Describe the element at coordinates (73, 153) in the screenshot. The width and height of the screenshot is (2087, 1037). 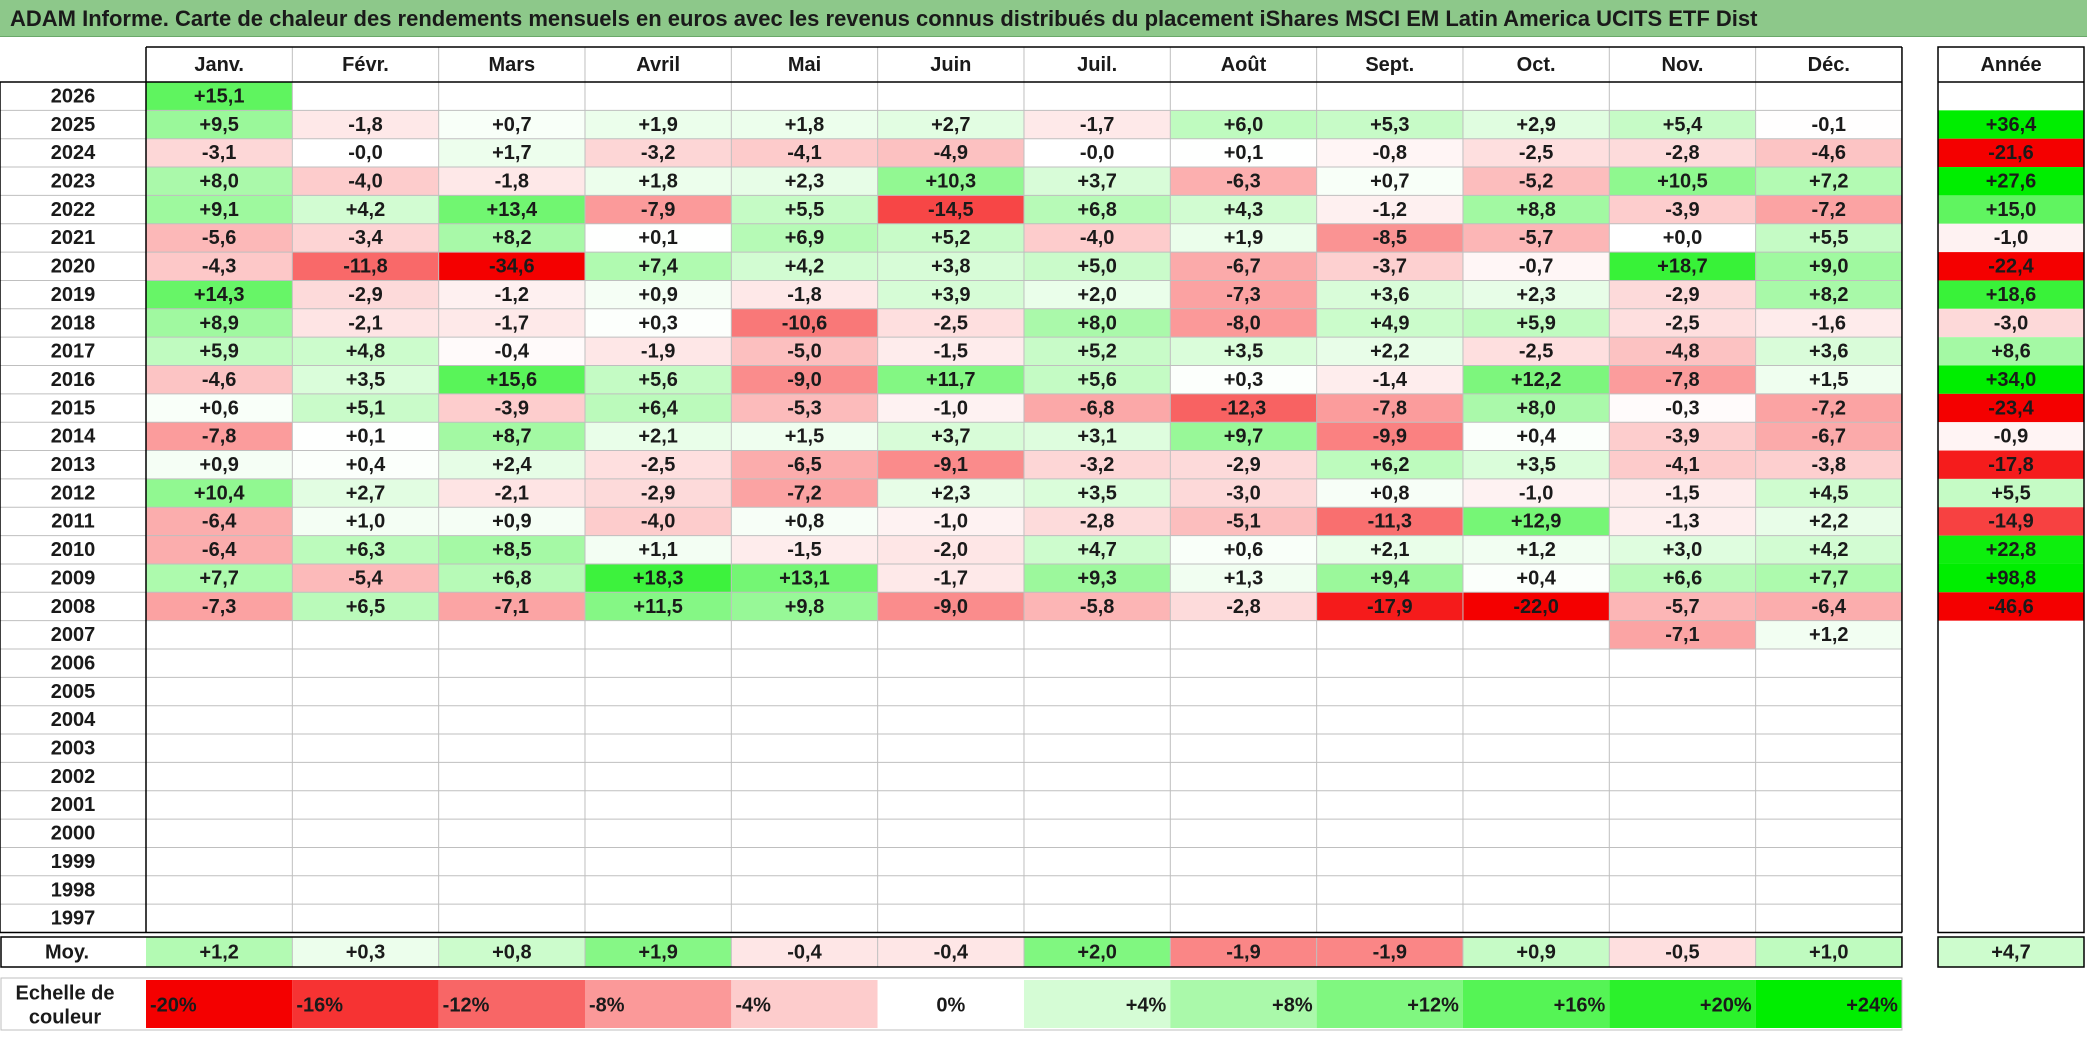
I see `year-label-2024: 2024` at that location.